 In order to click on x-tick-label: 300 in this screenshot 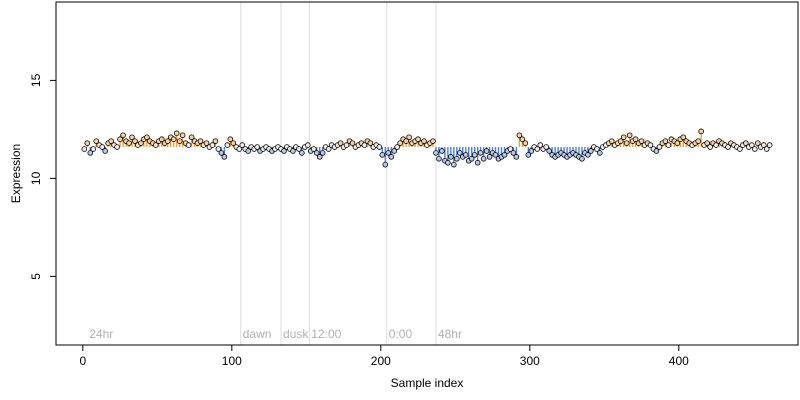, I will do `click(530, 361)`.